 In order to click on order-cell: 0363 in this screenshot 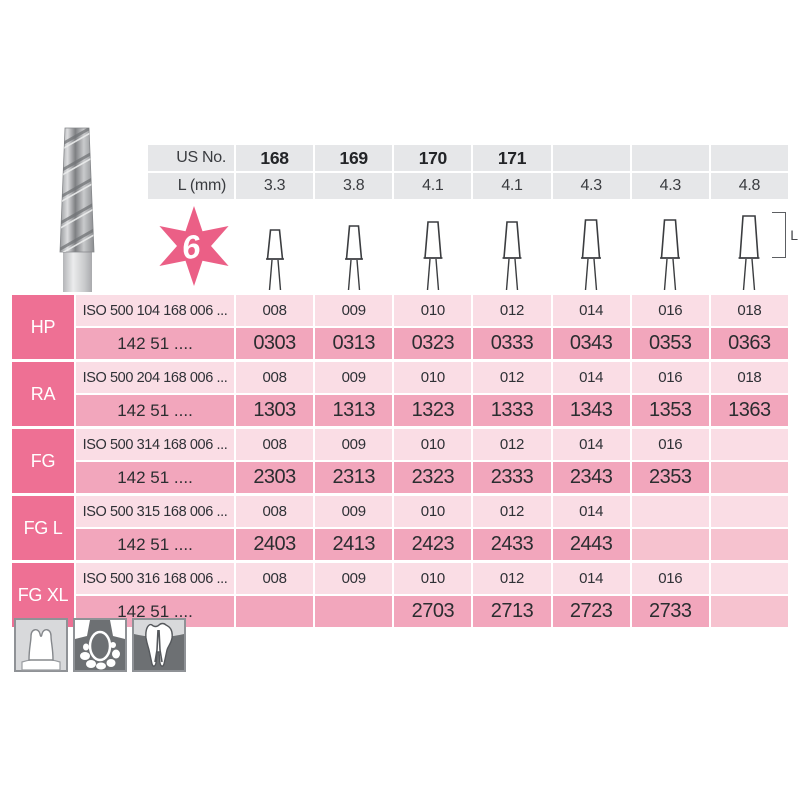, I will do `click(749, 343)`.